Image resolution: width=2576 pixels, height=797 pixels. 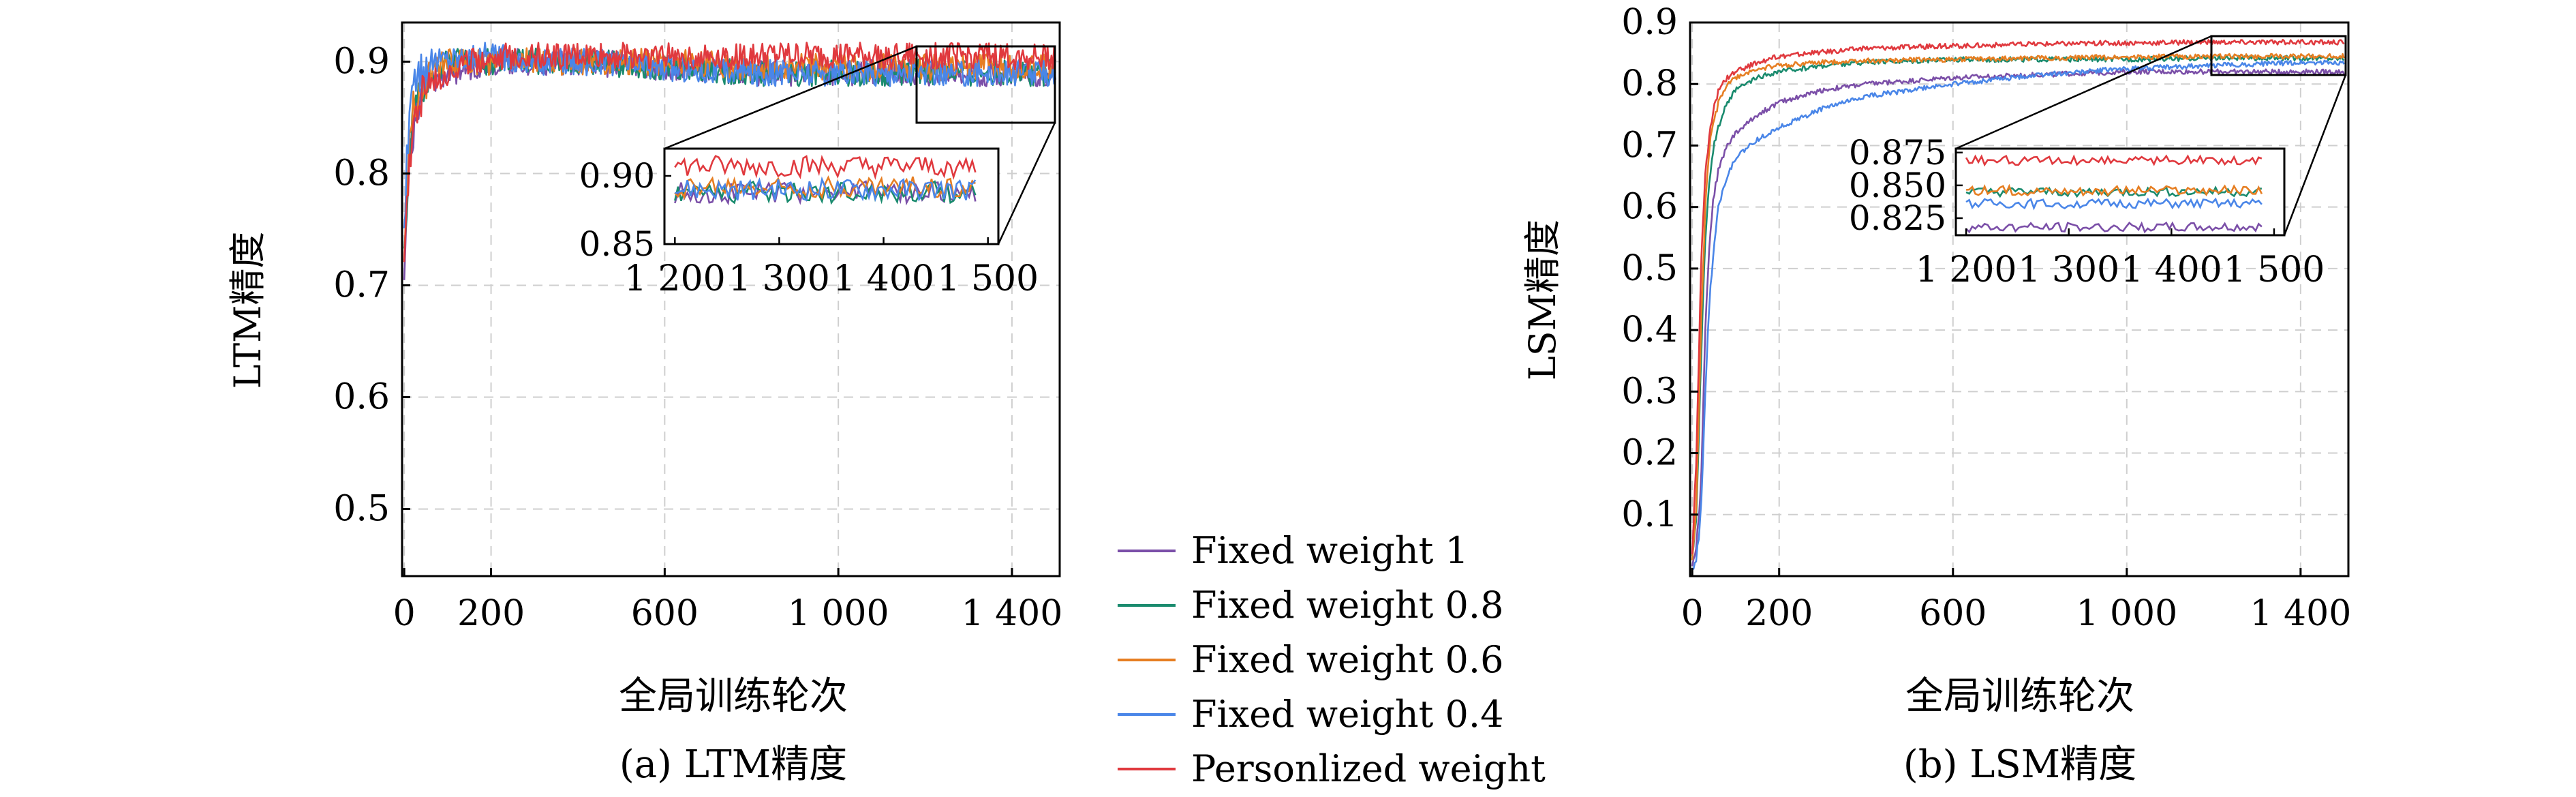 I want to click on lsm-xtick-label-0: 0, so click(x=1693, y=613).